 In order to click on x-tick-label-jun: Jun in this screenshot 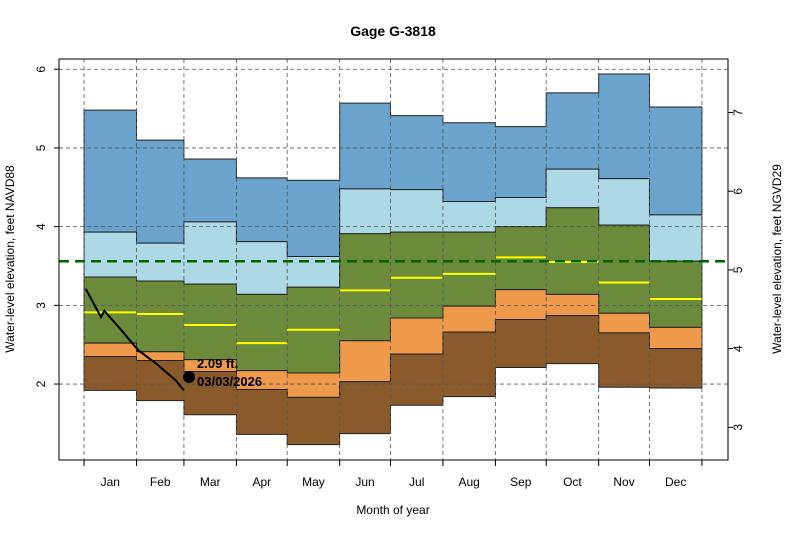, I will do `click(364, 482)`.